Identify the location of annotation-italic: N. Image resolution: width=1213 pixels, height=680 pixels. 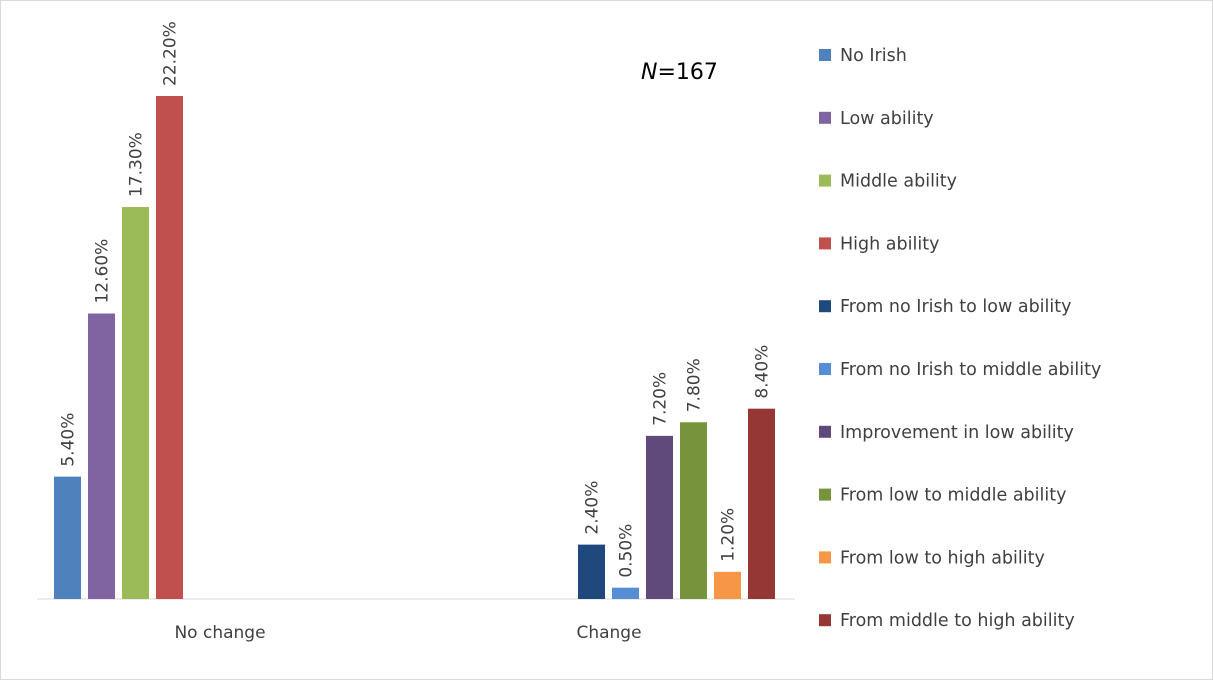
(649, 72).